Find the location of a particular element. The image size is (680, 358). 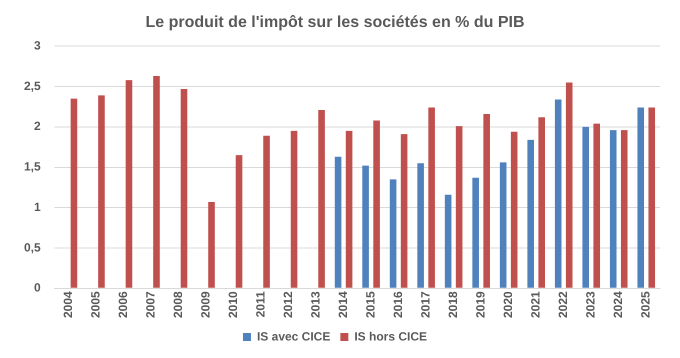

x-tick-label: 2025 is located at coordinates (645, 304).